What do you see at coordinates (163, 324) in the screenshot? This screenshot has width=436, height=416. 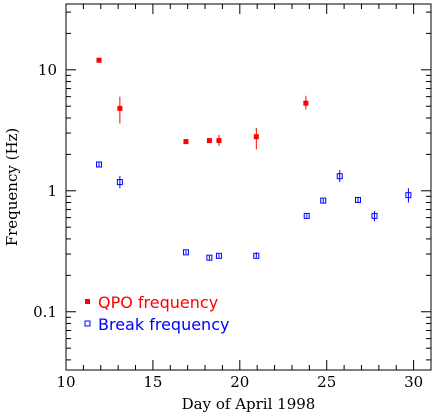 I see `legend-label-break: Break frequency` at bounding box center [163, 324].